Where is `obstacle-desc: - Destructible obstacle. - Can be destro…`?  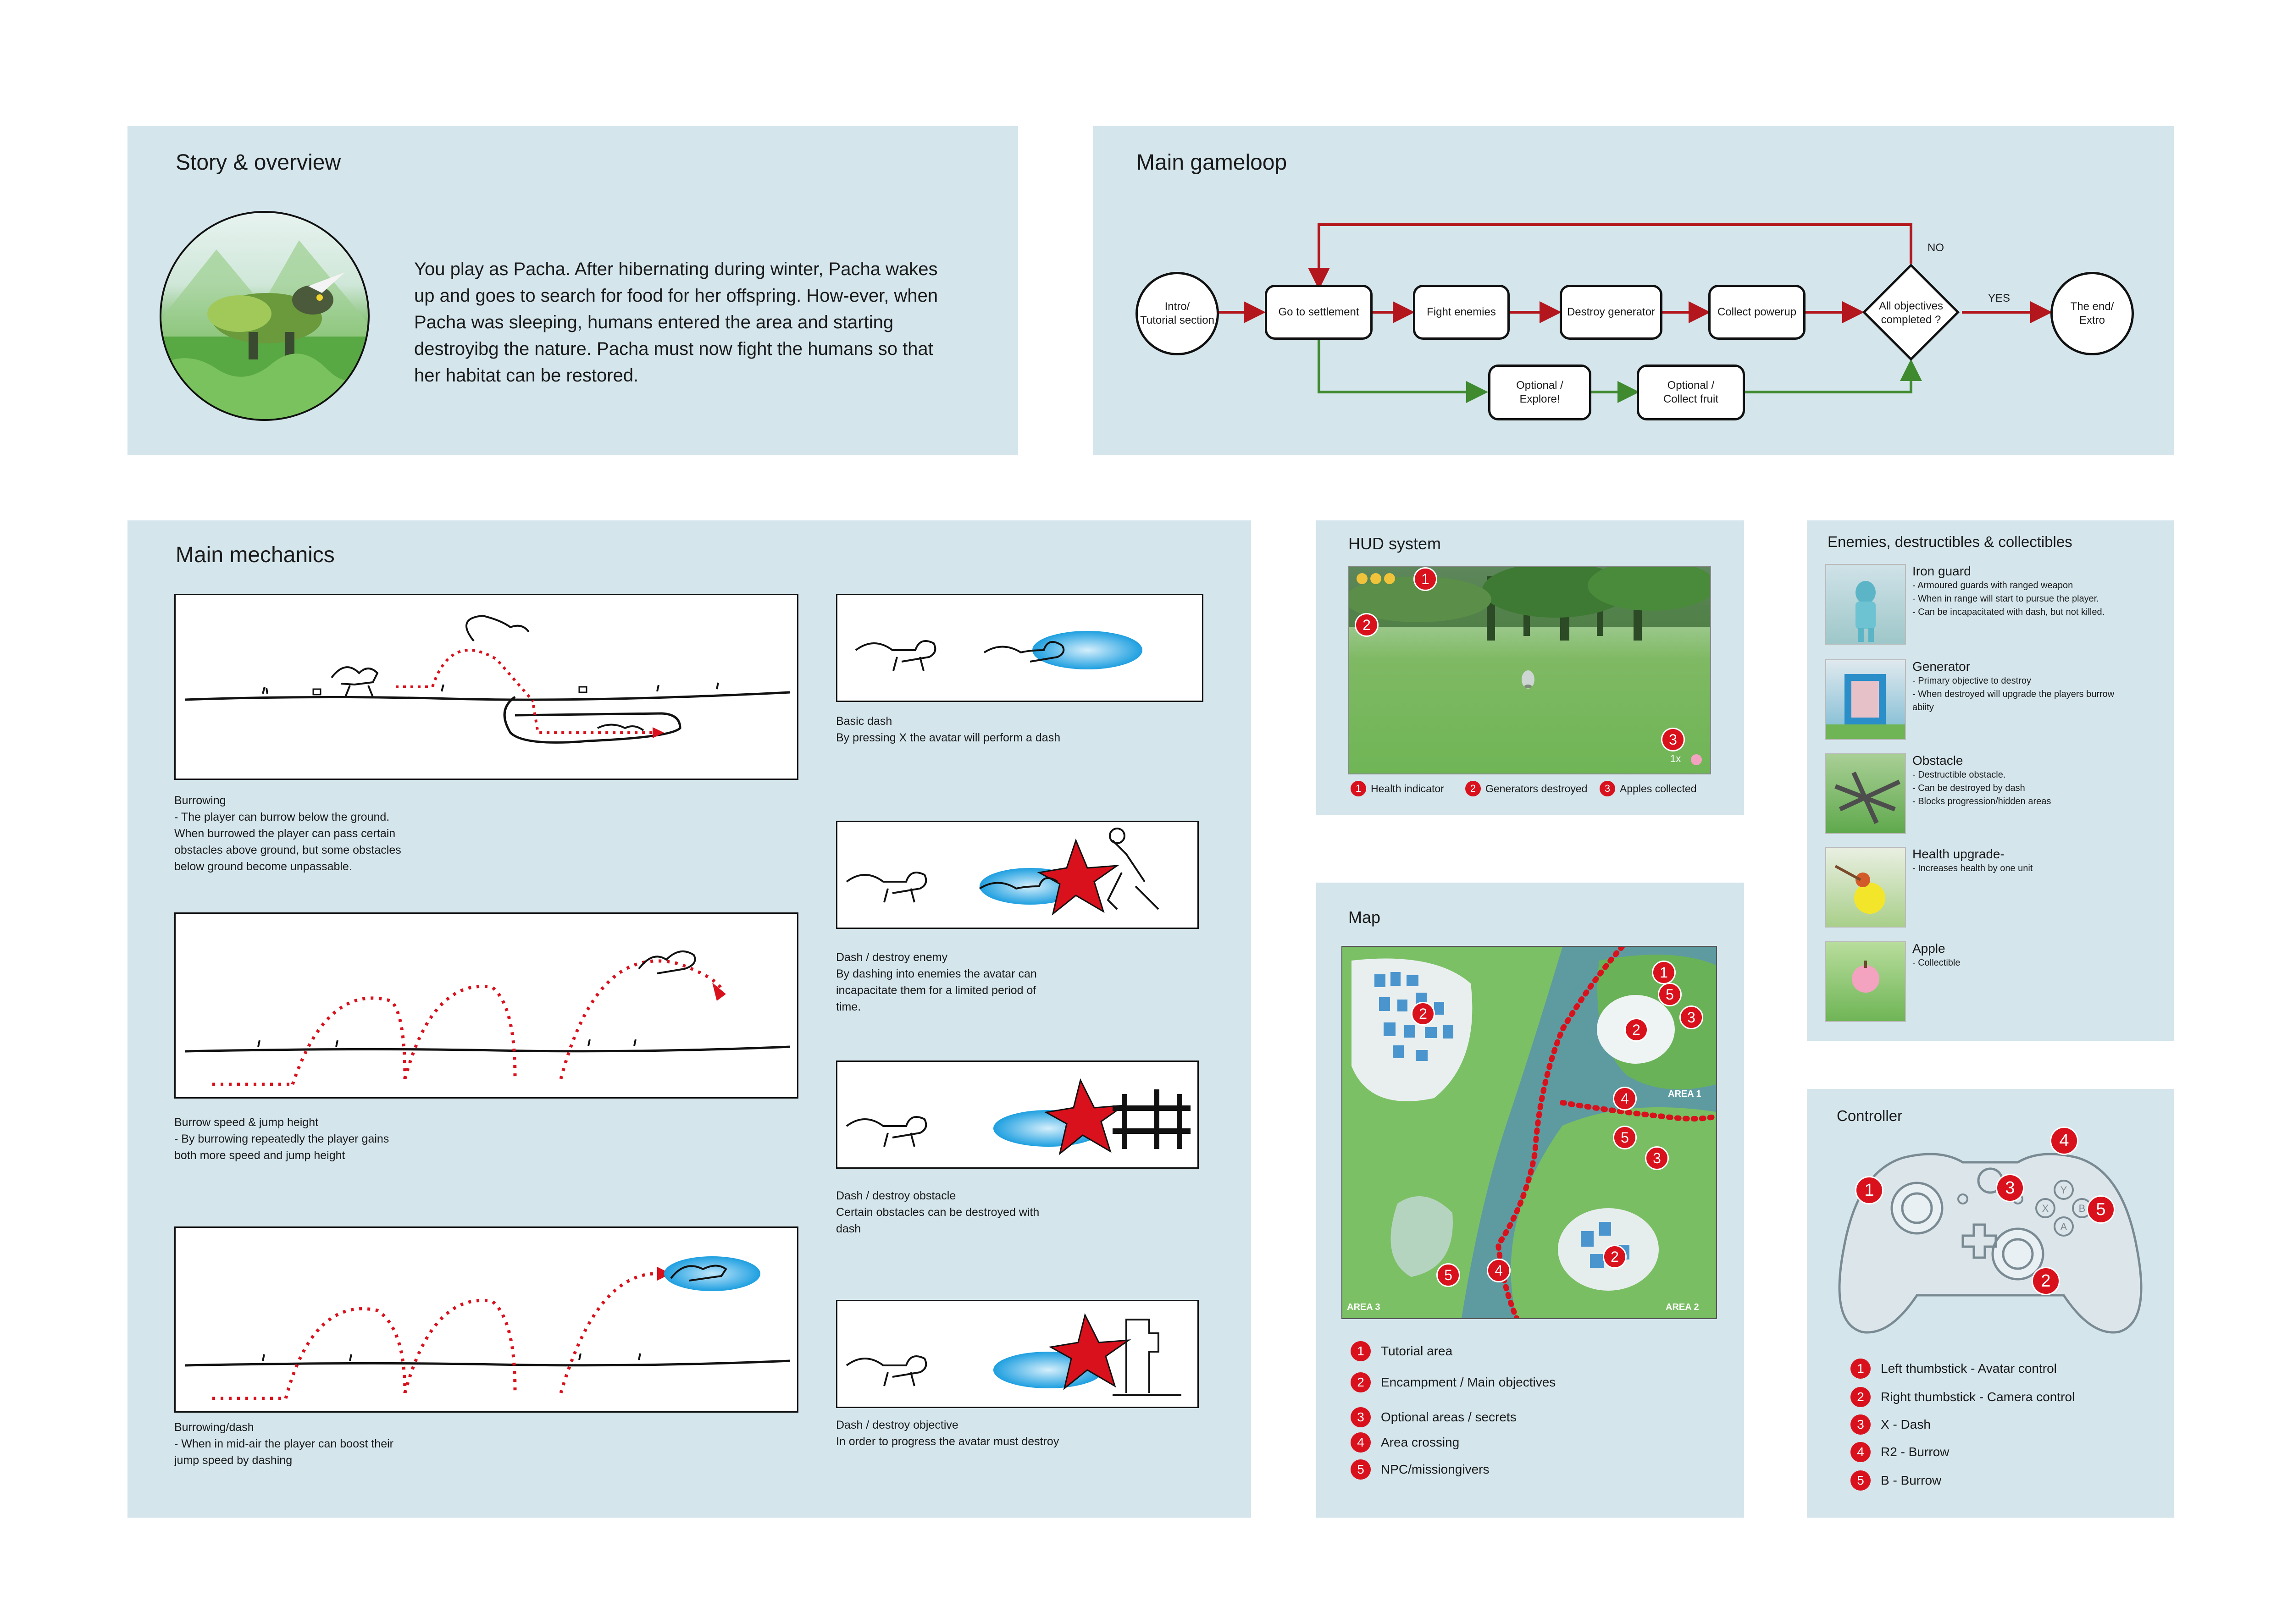 obstacle-desc: - Destructible obstacle. - Can be destro… is located at coordinates (1981, 788).